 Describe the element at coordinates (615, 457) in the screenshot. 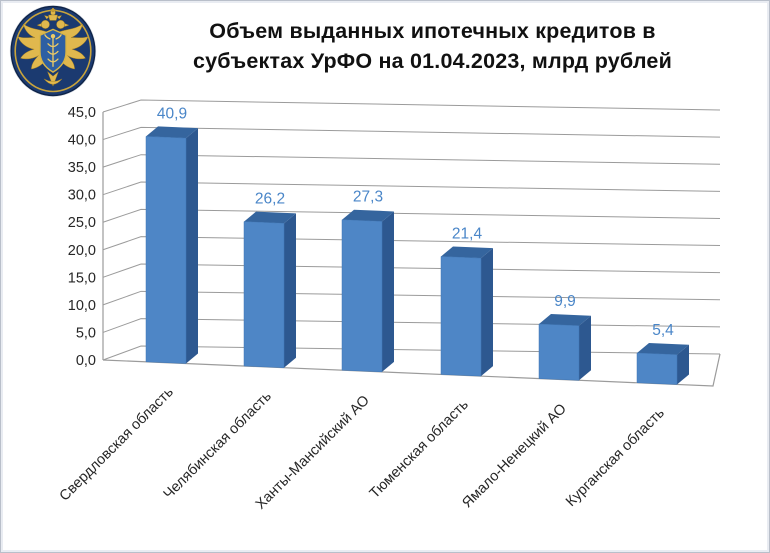

I see `category-label: Курганская область` at that location.